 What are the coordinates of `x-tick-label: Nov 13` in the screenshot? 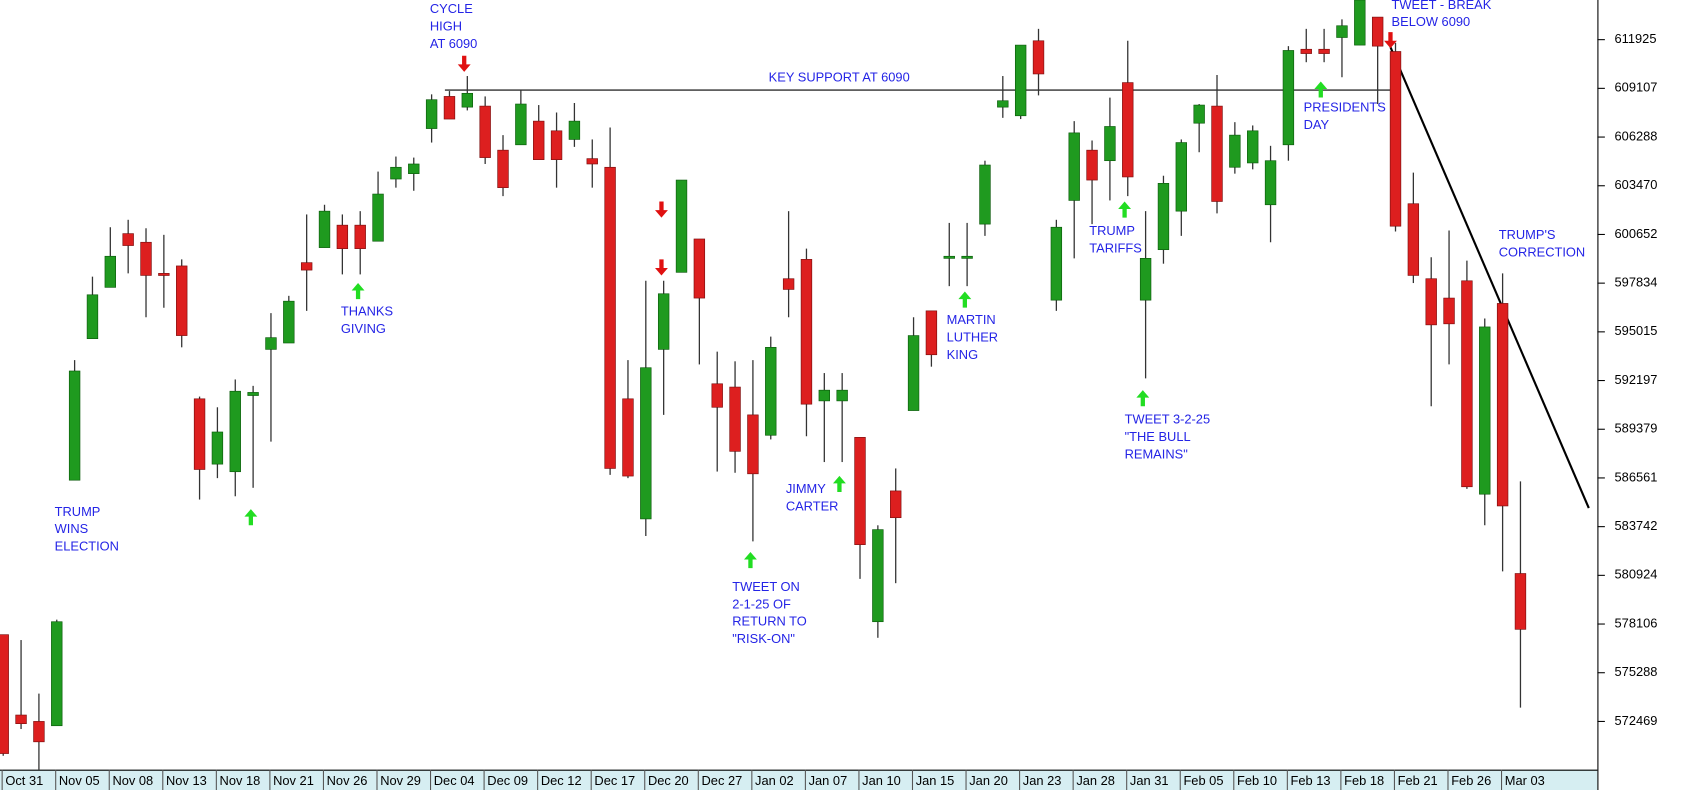 It's located at (186, 780).